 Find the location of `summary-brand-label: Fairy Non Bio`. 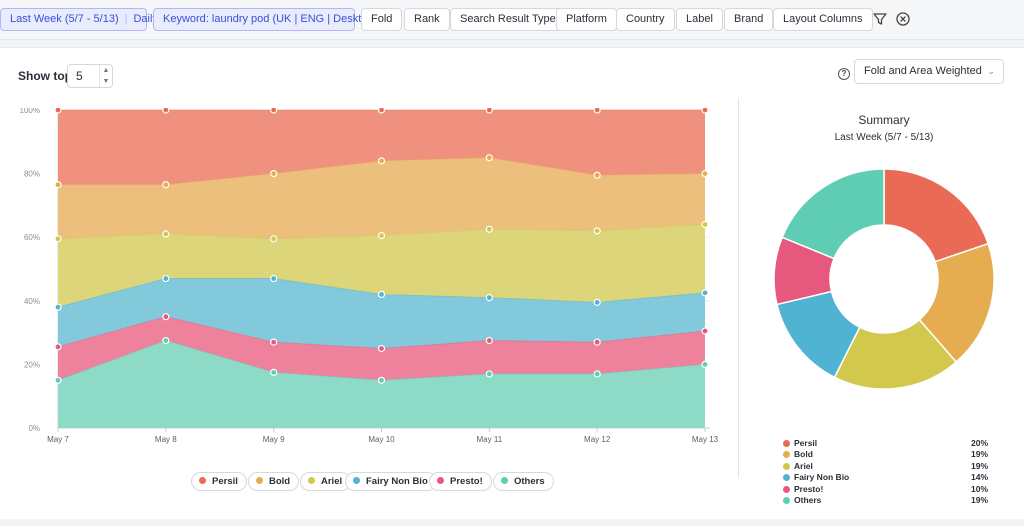

summary-brand-label: Fairy Non Bio is located at coordinates (822, 477).